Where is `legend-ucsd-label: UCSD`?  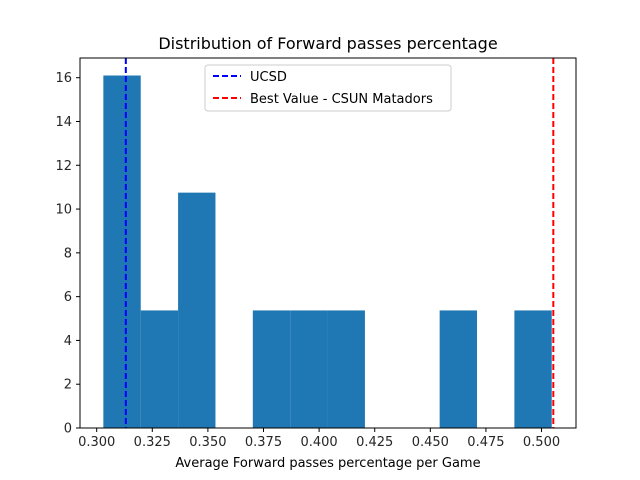 legend-ucsd-label: UCSD is located at coordinates (268, 77).